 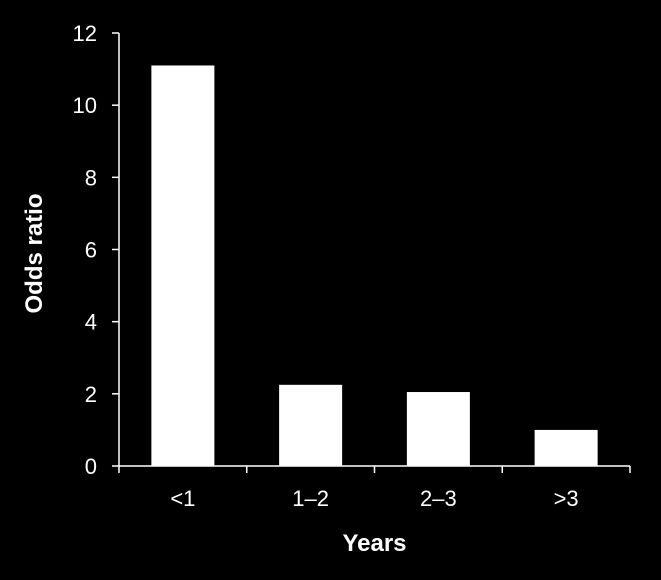 I want to click on y-tick-label: 2, so click(x=91, y=394).